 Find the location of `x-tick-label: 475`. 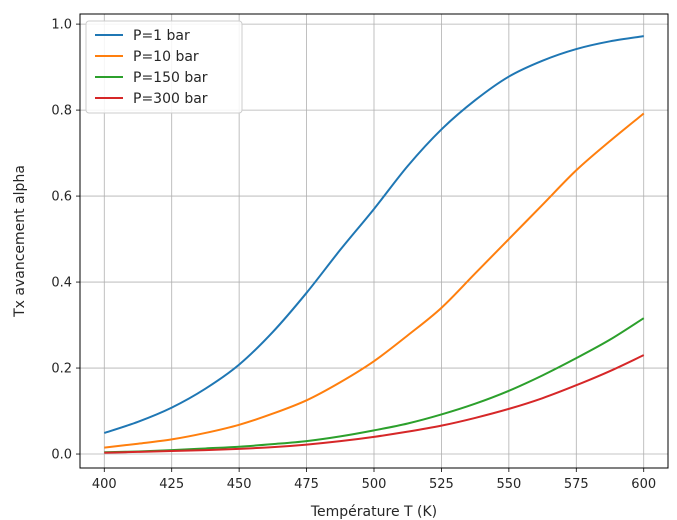

x-tick-label: 475 is located at coordinates (306, 484).